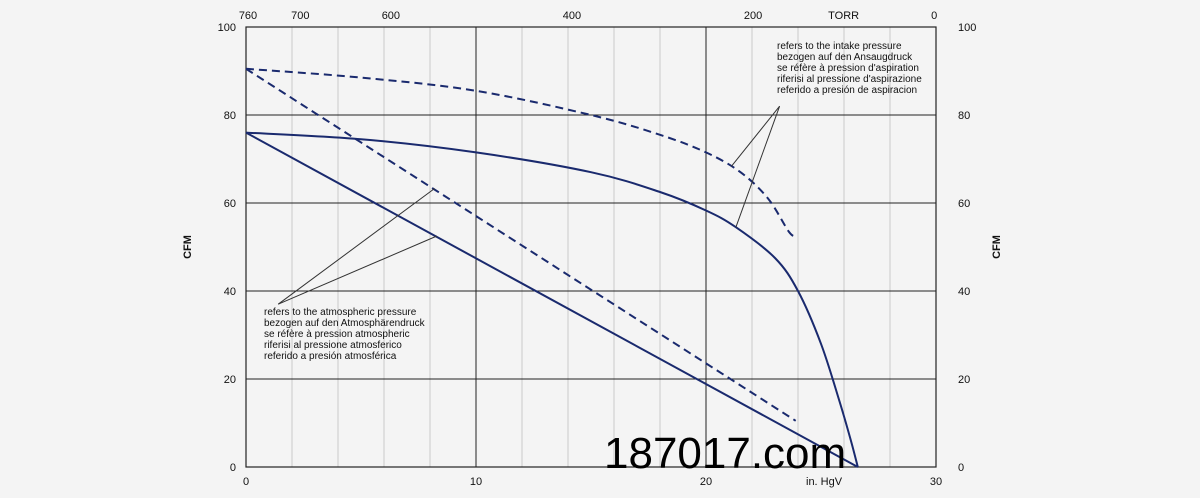 This screenshot has width=1200, height=498. Describe the element at coordinates (725, 453) in the screenshot. I see `watermark-text: 187017.com` at that location.